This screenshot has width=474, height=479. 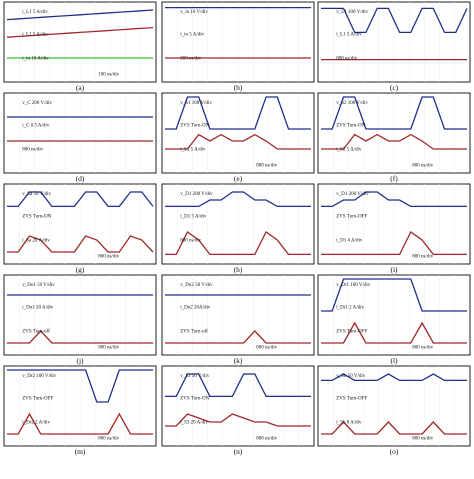 I want to click on panel-caption: (b), so click(x=238, y=87).